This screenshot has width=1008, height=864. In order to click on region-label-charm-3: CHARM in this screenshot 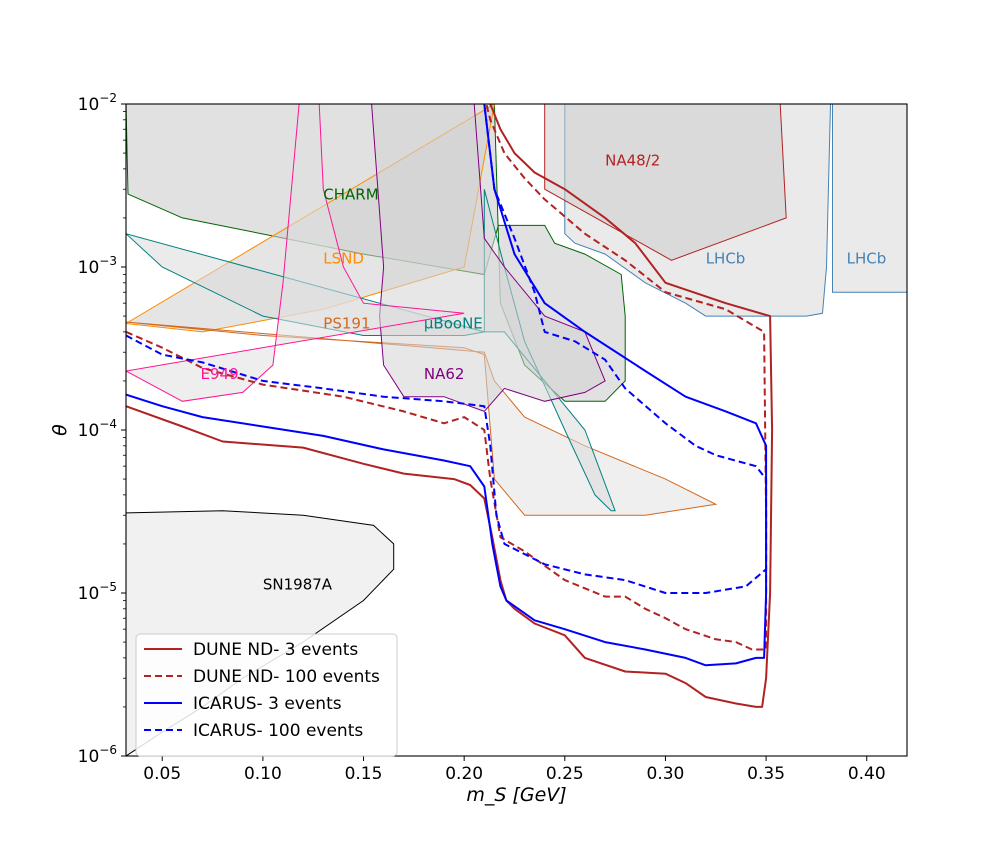, I will do `click(350, 194)`.